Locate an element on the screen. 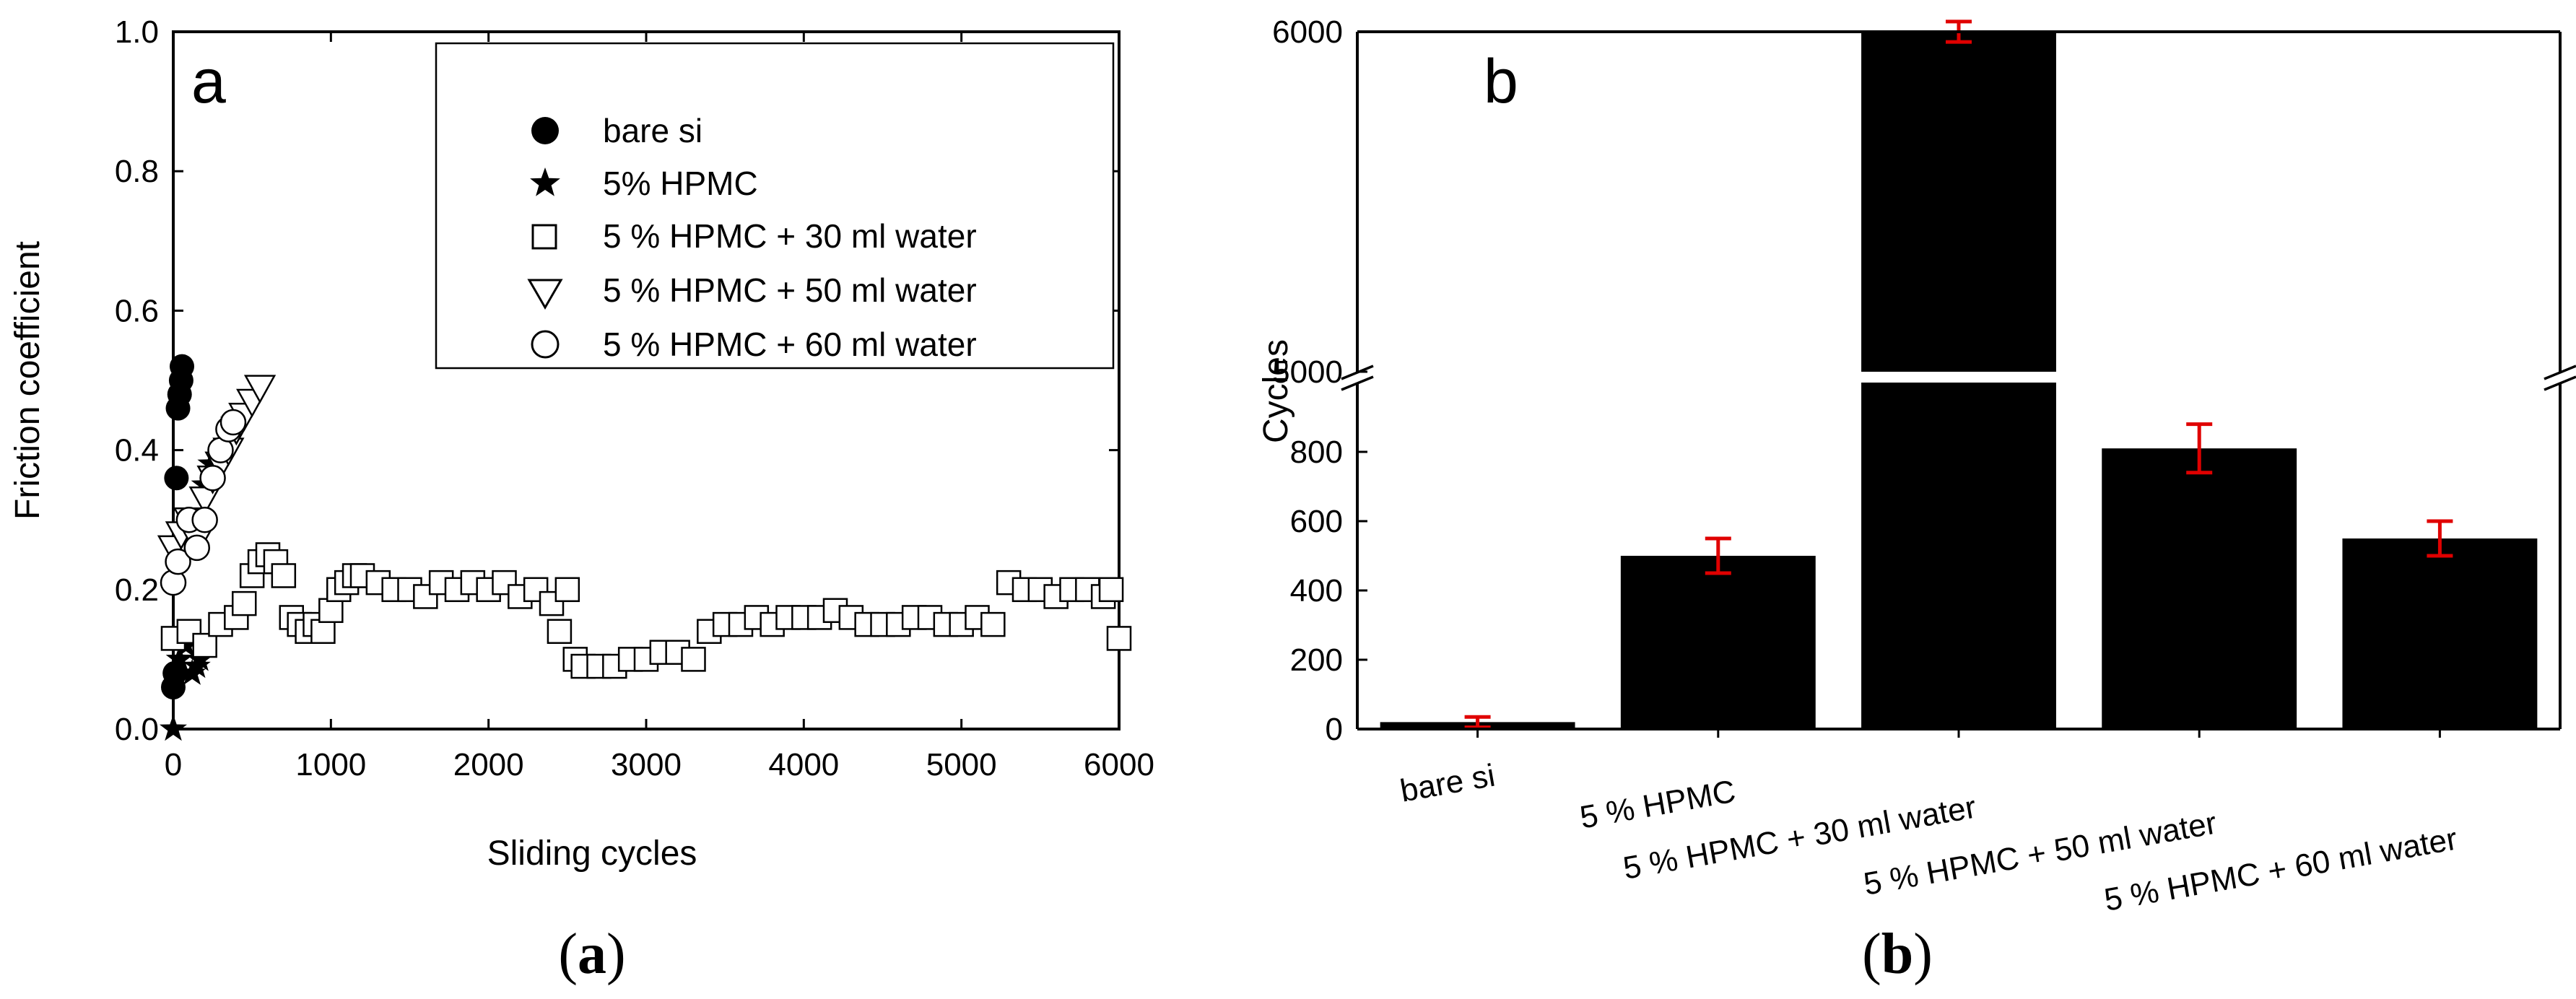  x-tick-label: 0 is located at coordinates (173, 764).